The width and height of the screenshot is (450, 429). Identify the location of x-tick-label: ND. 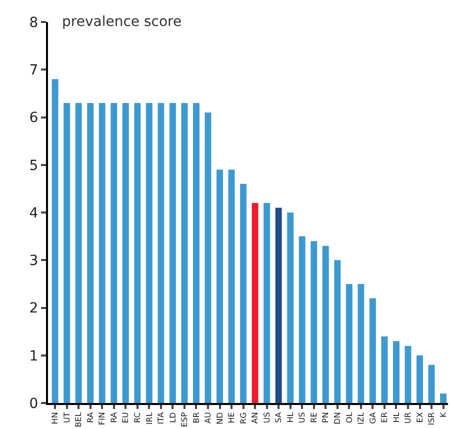
(219, 418).